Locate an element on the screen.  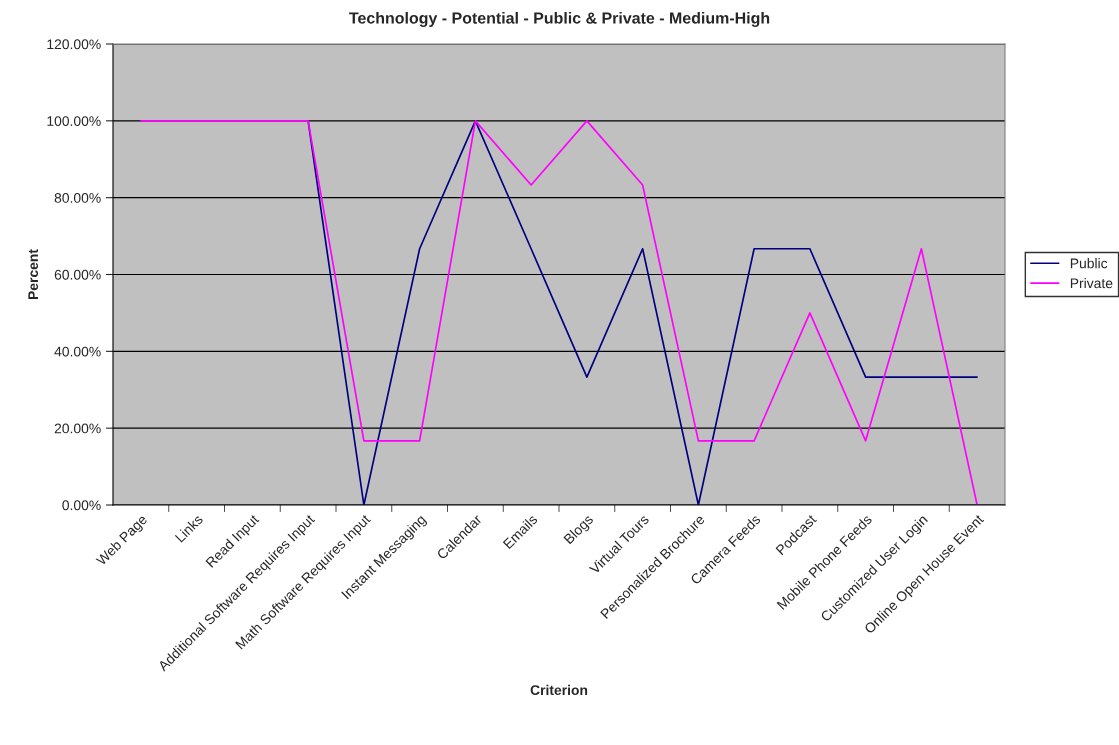
x-axis-title: Criterion is located at coordinates (559, 690).